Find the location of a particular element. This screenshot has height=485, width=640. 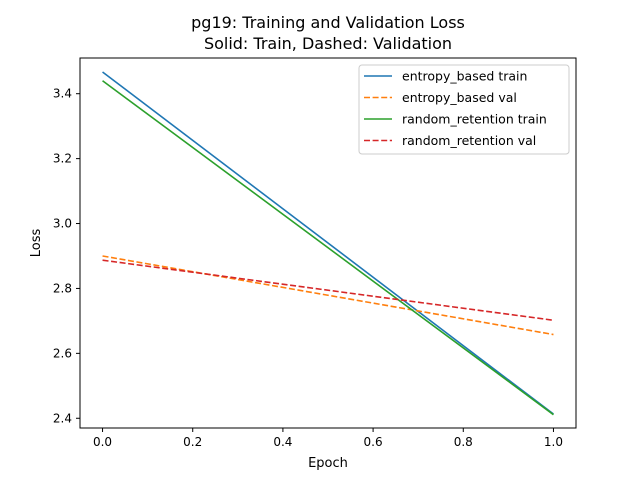

series-line-entropy-based-val is located at coordinates (328, 295).